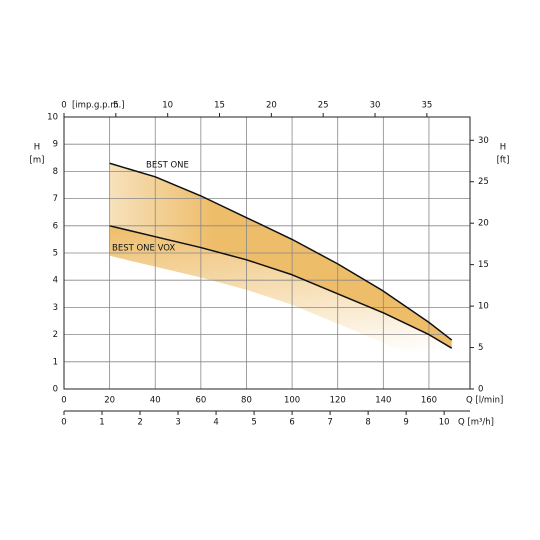 This screenshot has width=540, height=540. What do you see at coordinates (167, 106) in the screenshot?
I see `x-top-tick-label: 10` at bounding box center [167, 106].